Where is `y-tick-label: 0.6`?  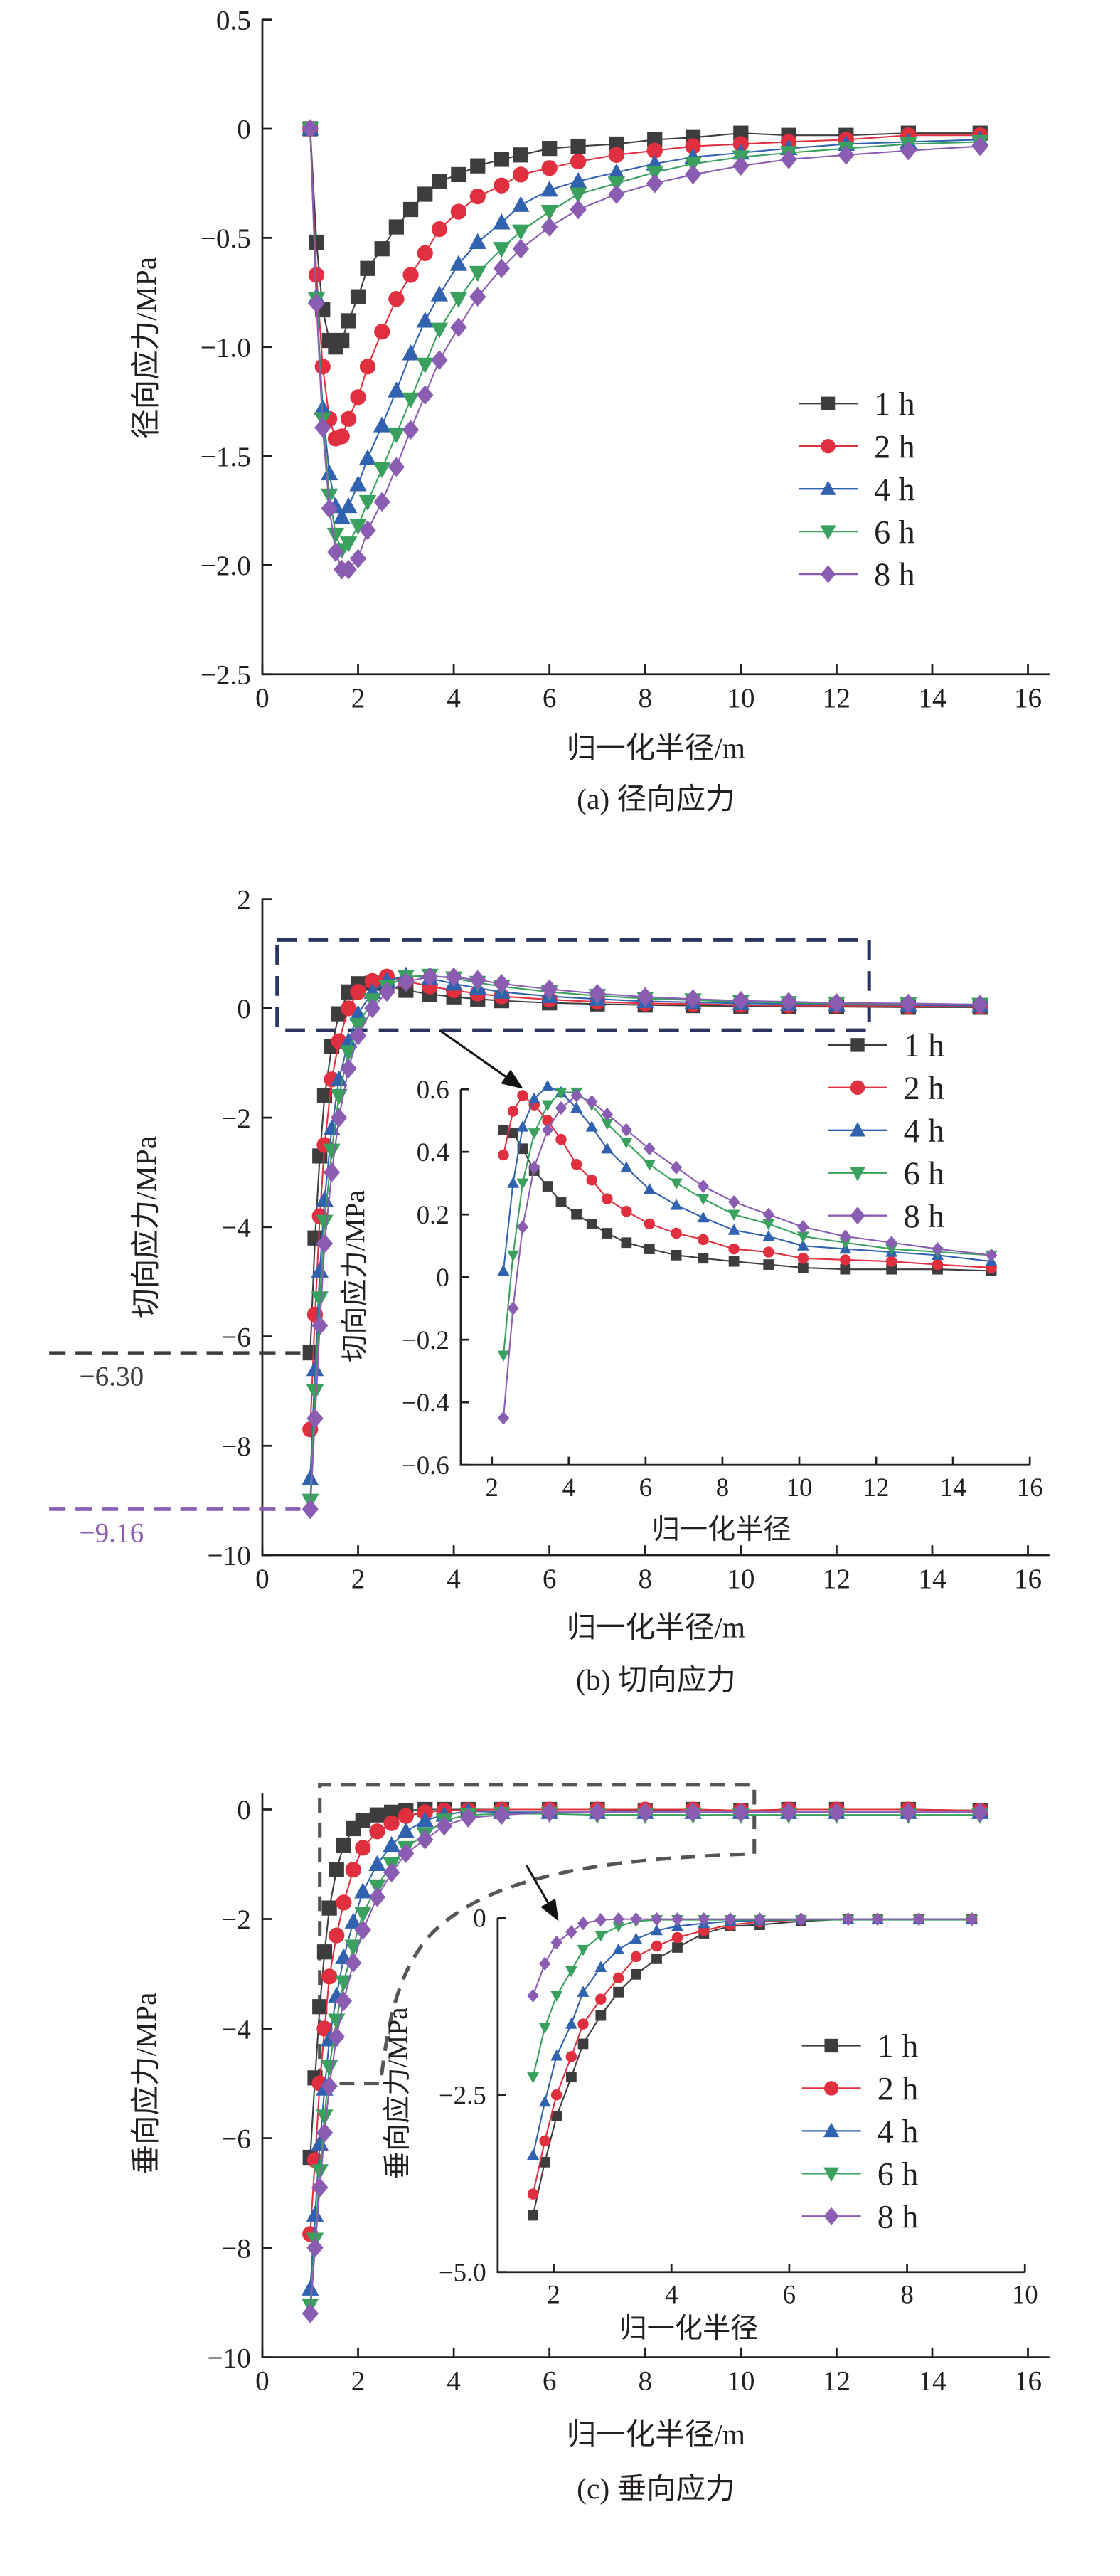
y-tick-label: 0.6 is located at coordinates (433, 1089).